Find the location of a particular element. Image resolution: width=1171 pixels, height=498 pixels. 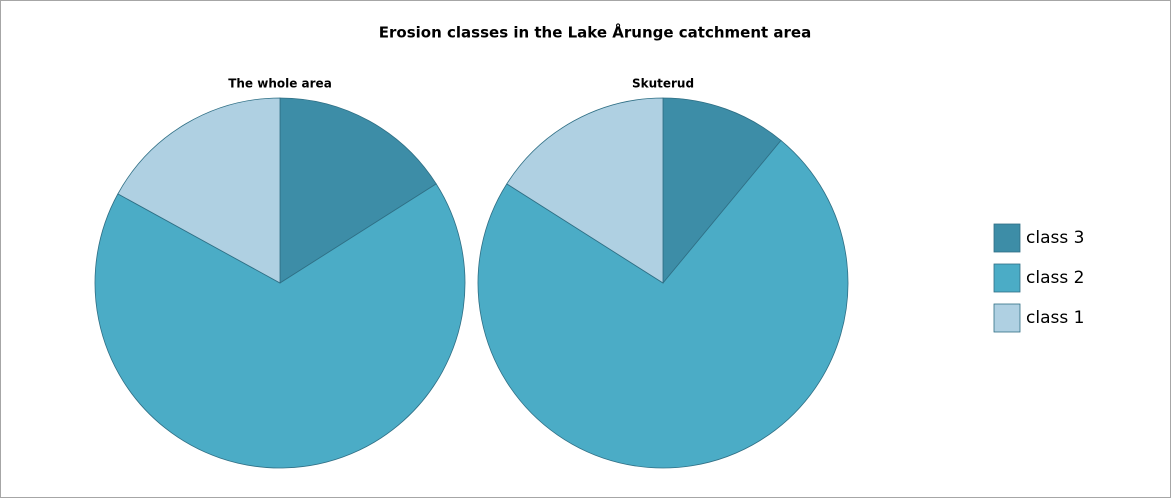

pie-title: The whole area is located at coordinates (280, 84).